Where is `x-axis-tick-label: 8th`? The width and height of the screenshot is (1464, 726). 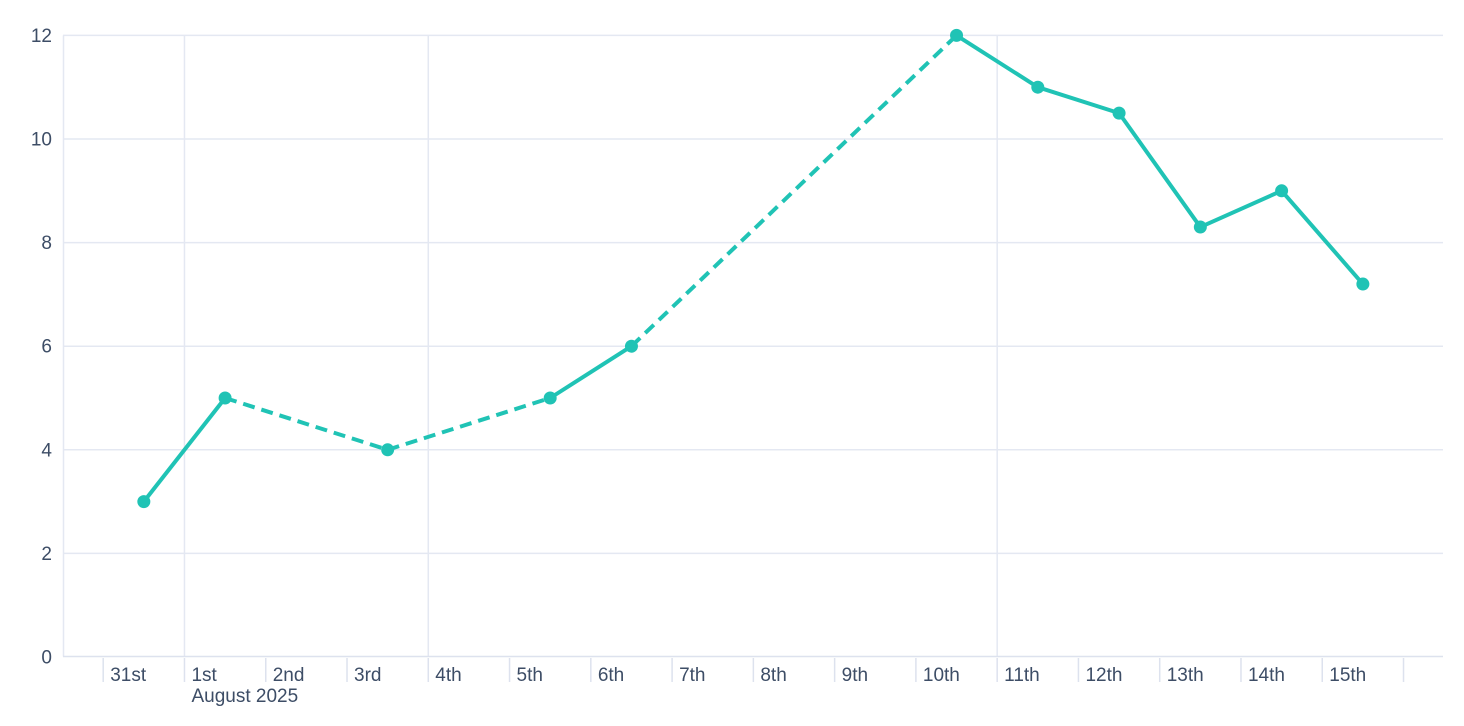 x-axis-tick-label: 8th is located at coordinates (773, 675).